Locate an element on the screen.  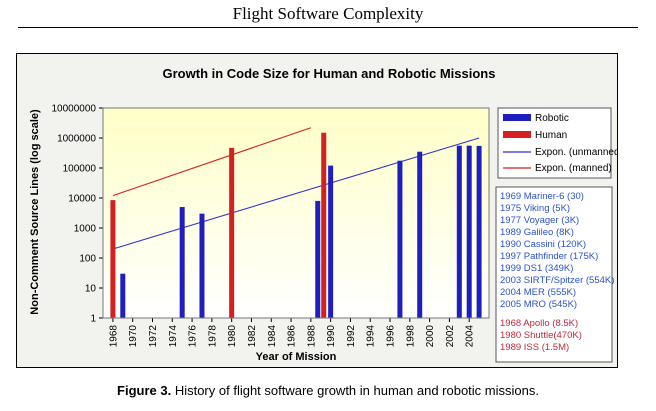
legend-label-human: Human is located at coordinates (551, 135).